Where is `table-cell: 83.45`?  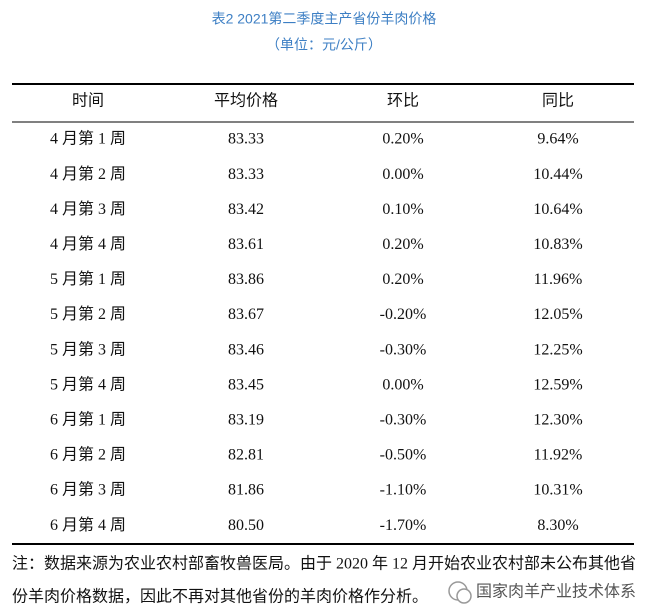 table-cell: 83.45 is located at coordinates (246, 384).